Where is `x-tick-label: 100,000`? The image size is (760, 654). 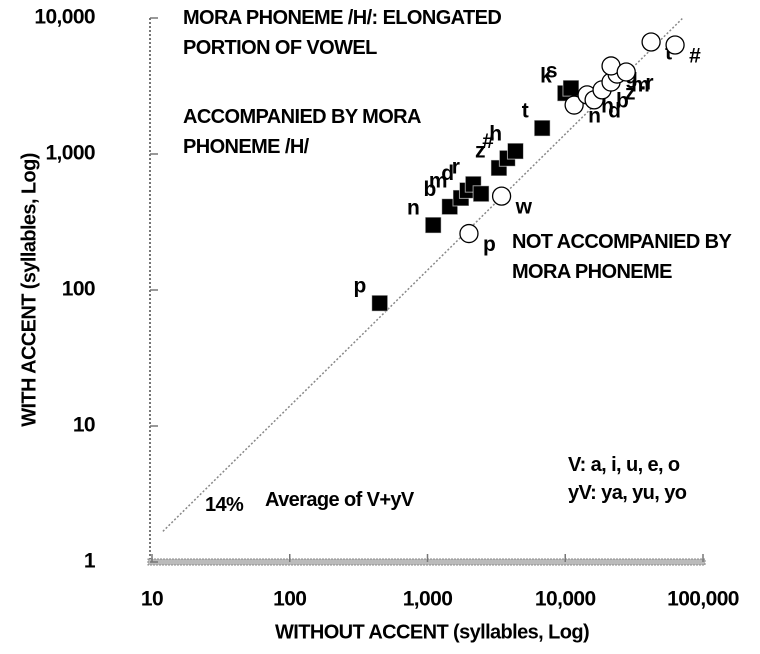 x-tick-label: 100,000 is located at coordinates (703, 599).